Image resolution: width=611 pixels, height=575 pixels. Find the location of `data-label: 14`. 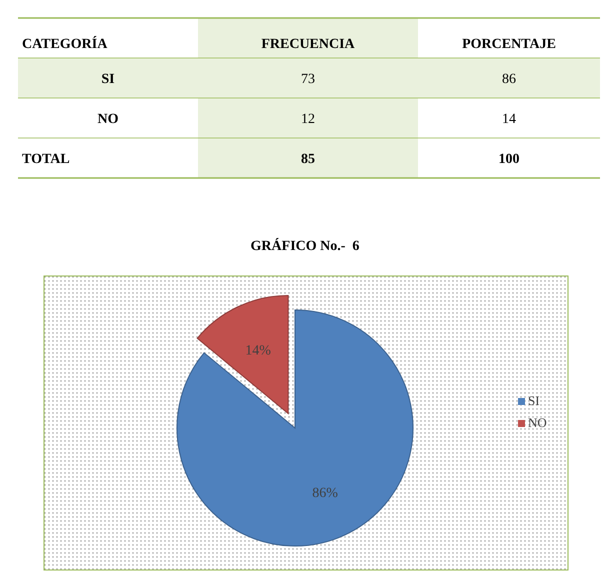

data-label: 14 is located at coordinates (509, 119).